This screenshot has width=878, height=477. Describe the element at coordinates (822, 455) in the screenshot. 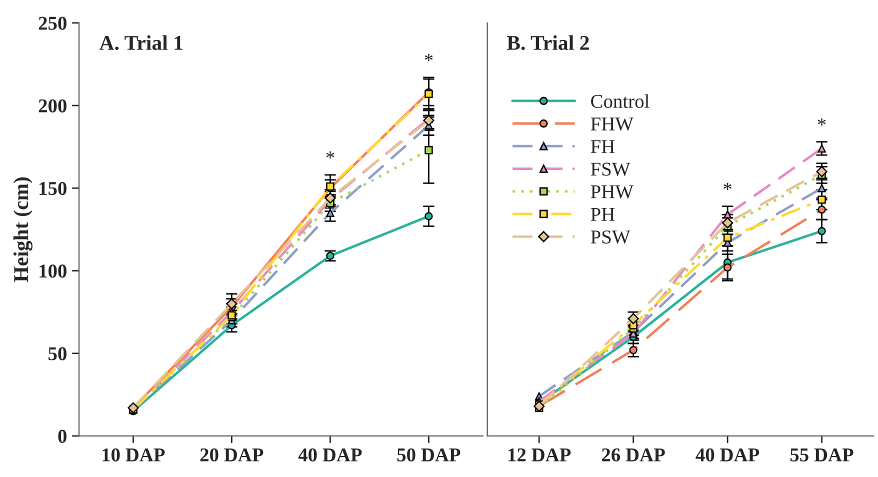

I see `x-tick-label: 55 DAP` at that location.